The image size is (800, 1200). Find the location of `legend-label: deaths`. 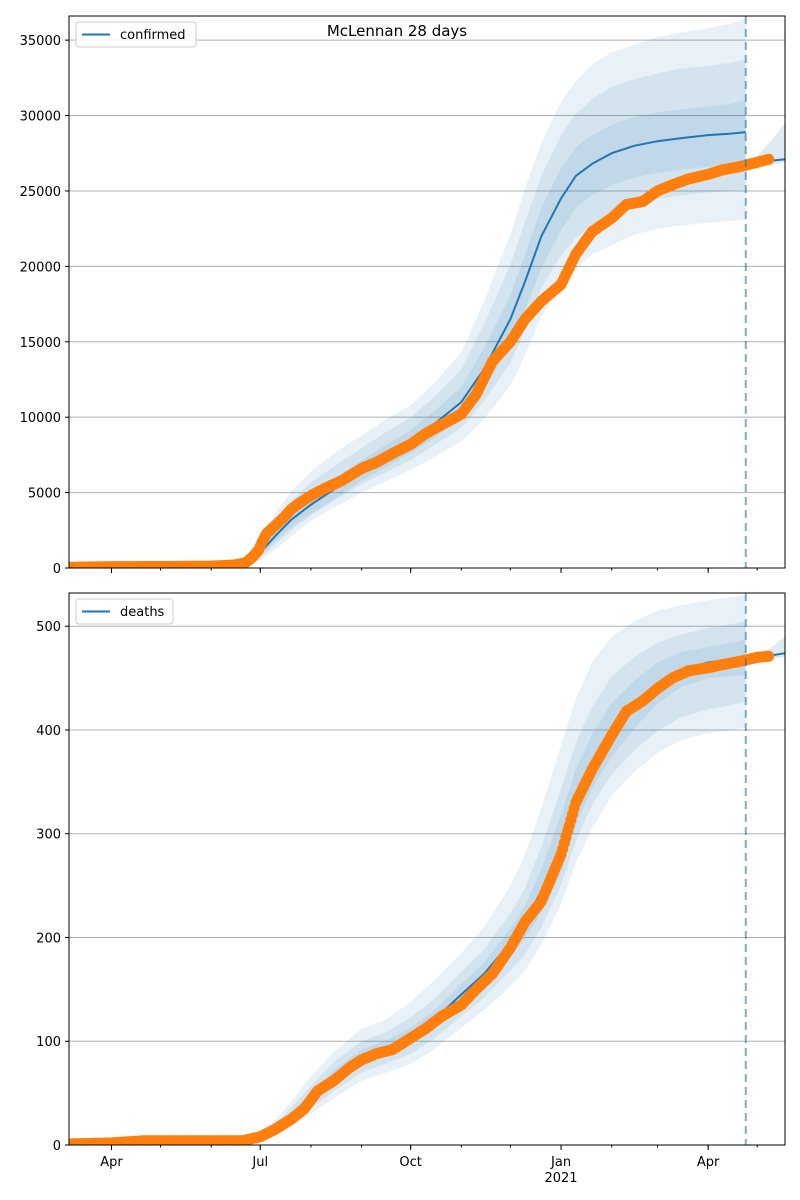

legend-label: deaths is located at coordinates (142, 612).